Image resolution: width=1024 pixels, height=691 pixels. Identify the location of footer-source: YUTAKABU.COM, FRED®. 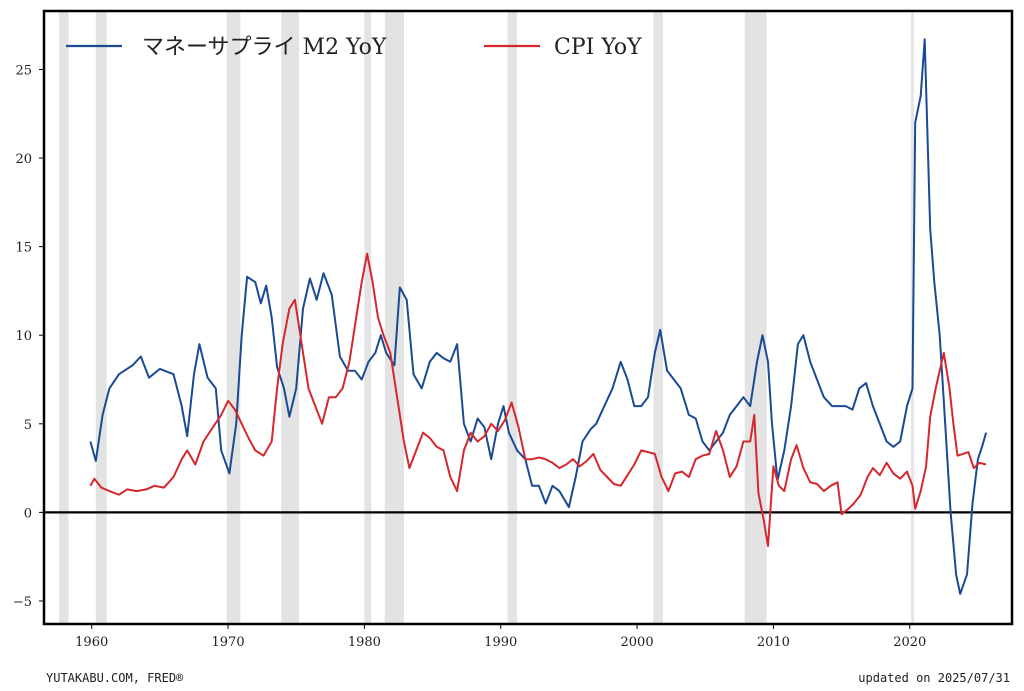
(115, 678).